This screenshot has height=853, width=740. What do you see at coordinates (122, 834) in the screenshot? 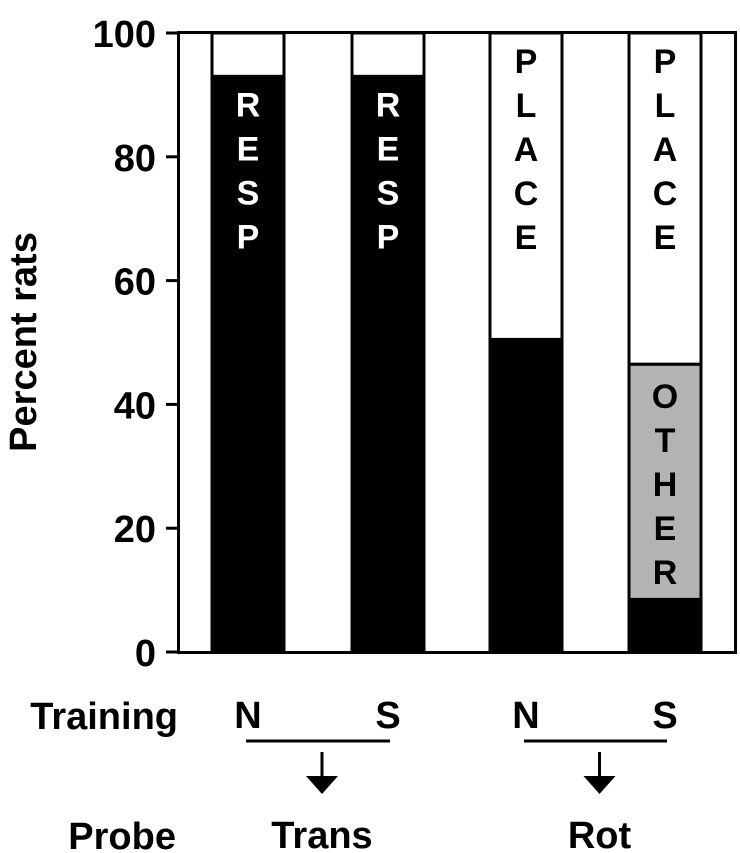
I see `probe-row-label: Probe` at bounding box center [122, 834].